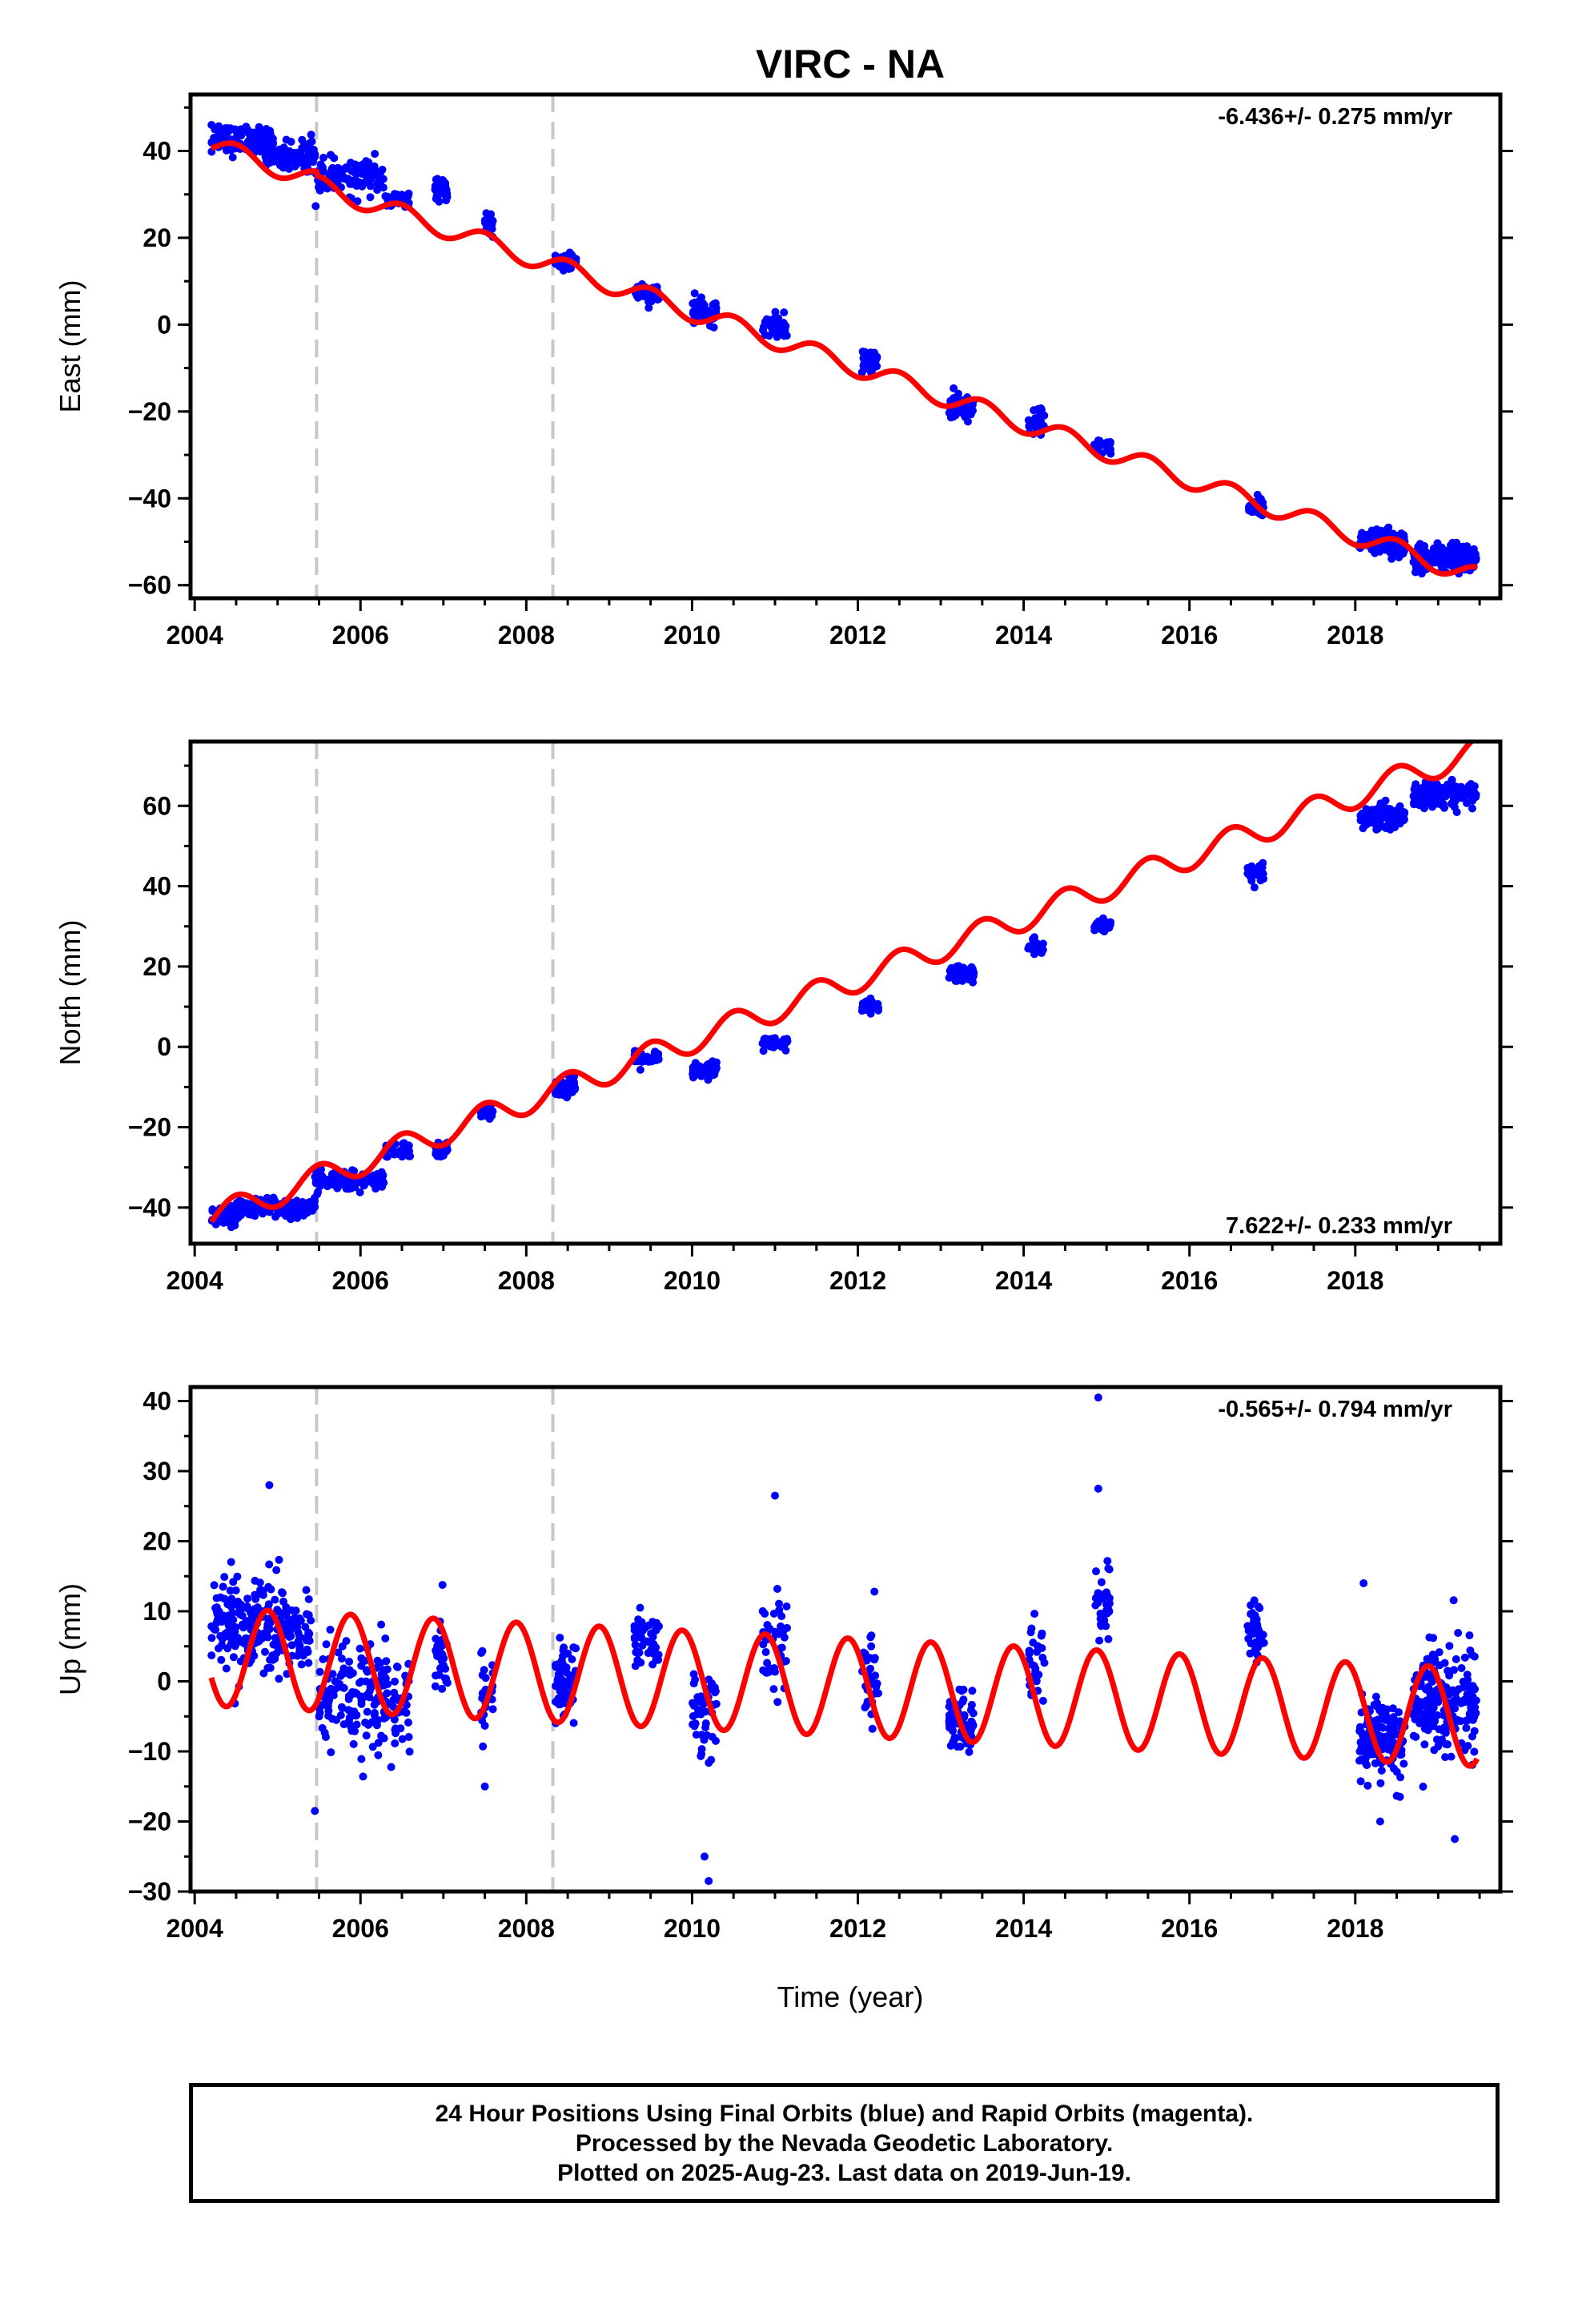 This screenshot has width=1582, height=2324. What do you see at coordinates (692, 1929) in the screenshot?
I see `x-tick-label: 2010` at bounding box center [692, 1929].